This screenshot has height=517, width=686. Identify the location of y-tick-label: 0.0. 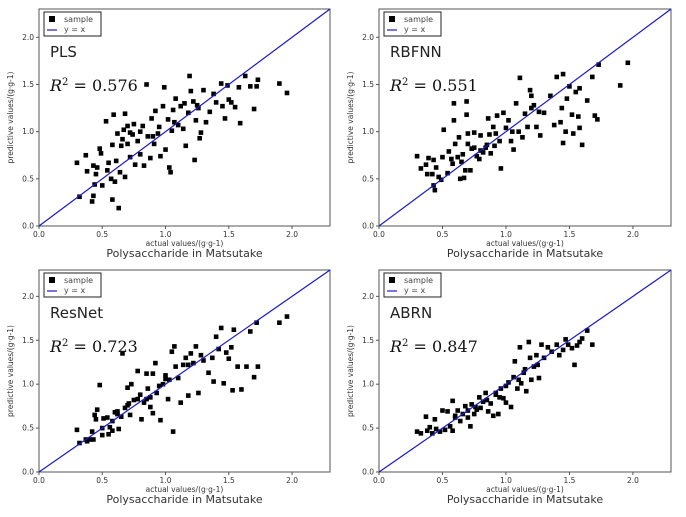
(28, 472).